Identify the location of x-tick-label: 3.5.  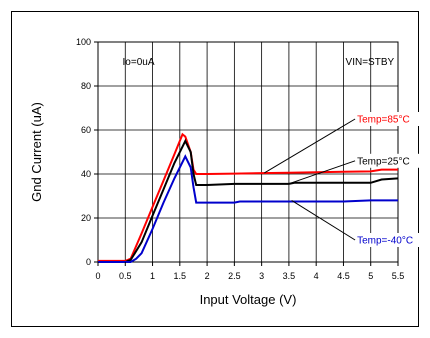
(289, 276).